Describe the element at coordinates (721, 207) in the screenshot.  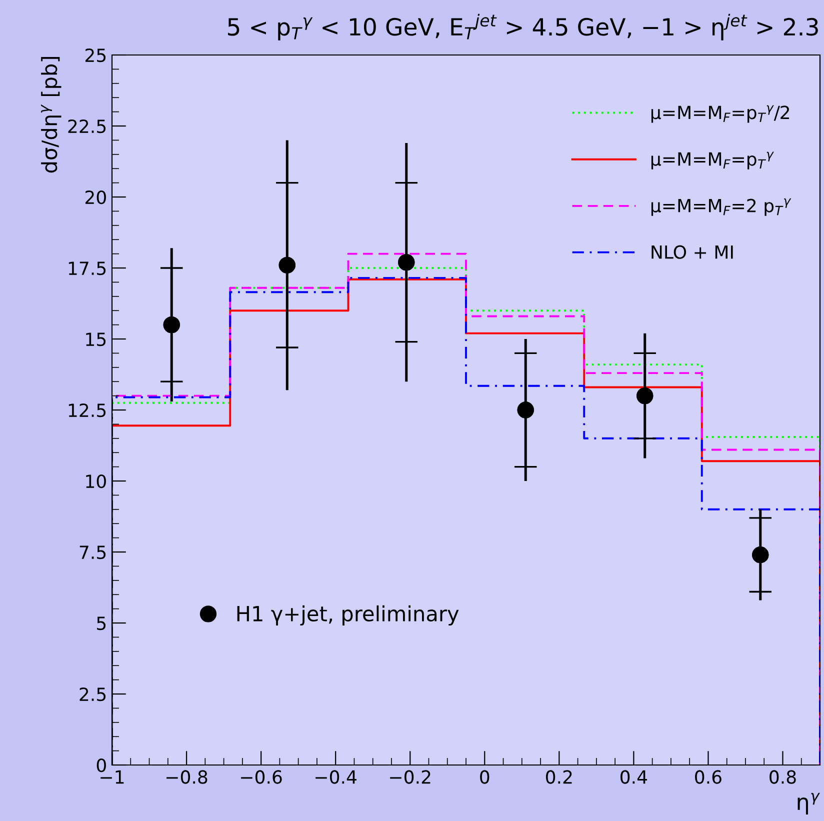
I see `legend-label: μ=M=M$_{F}$=2 p$_{T}$$^{γ}$` at that location.